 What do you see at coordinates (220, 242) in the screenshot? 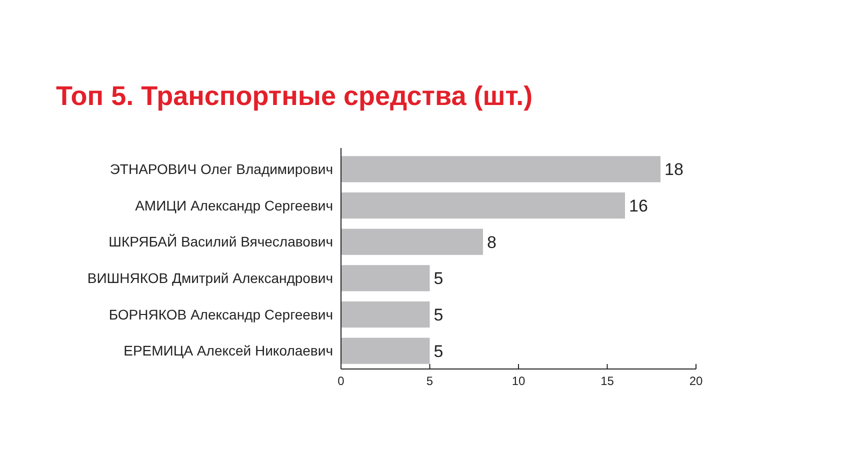
I see `y-tick-label: ШКРЯБАЙ Василий Вячеславович` at bounding box center [220, 242].